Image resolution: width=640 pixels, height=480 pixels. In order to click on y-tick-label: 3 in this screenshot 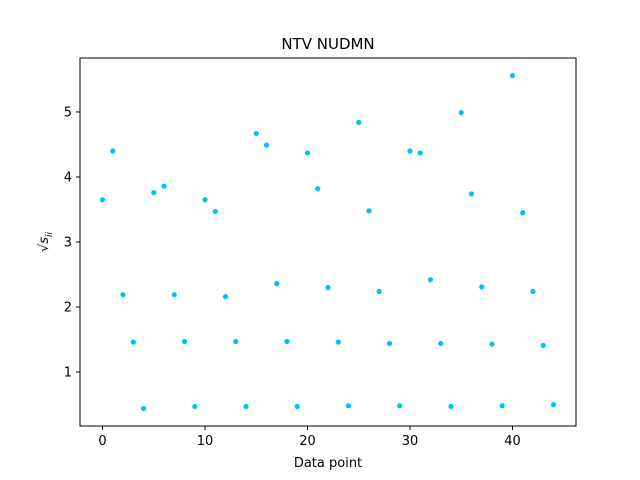, I will do `click(68, 243)`.